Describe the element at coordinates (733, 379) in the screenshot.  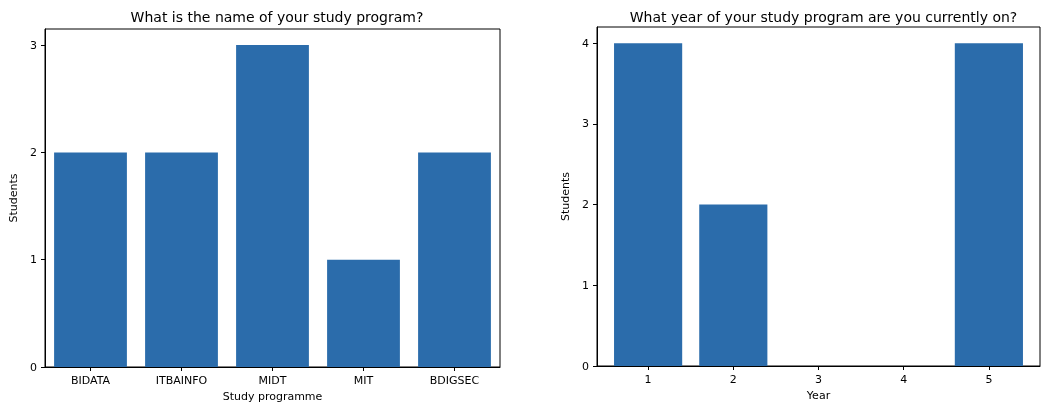
I see `x-tick-label: 2` at that location.